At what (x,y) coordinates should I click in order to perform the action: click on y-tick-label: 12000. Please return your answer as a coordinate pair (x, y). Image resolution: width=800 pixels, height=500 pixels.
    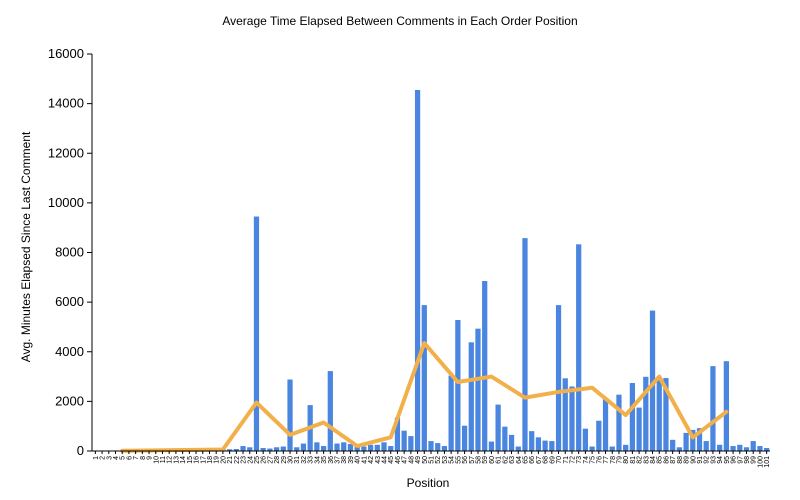
    Looking at the image, I should click on (66, 152).